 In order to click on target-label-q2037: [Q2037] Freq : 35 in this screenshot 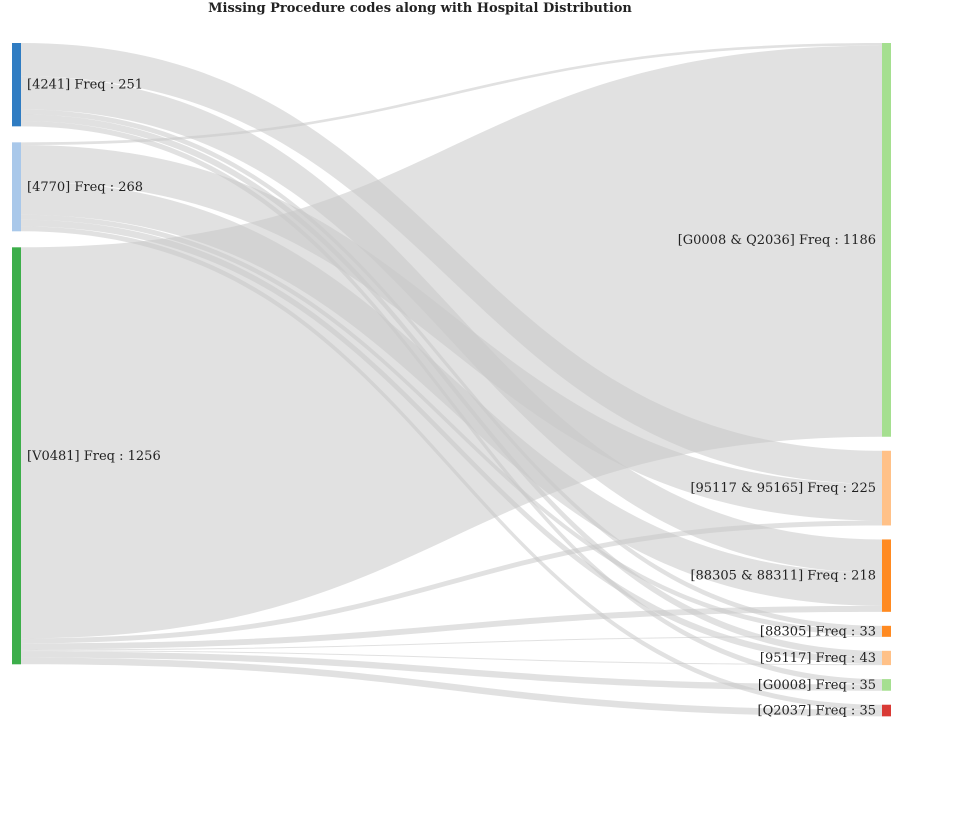, I will do `click(817, 711)`.